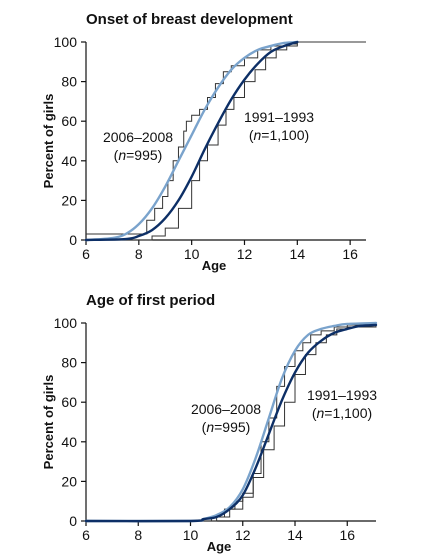  I want to click on chart-title: Onset of breast development, so click(189, 19).